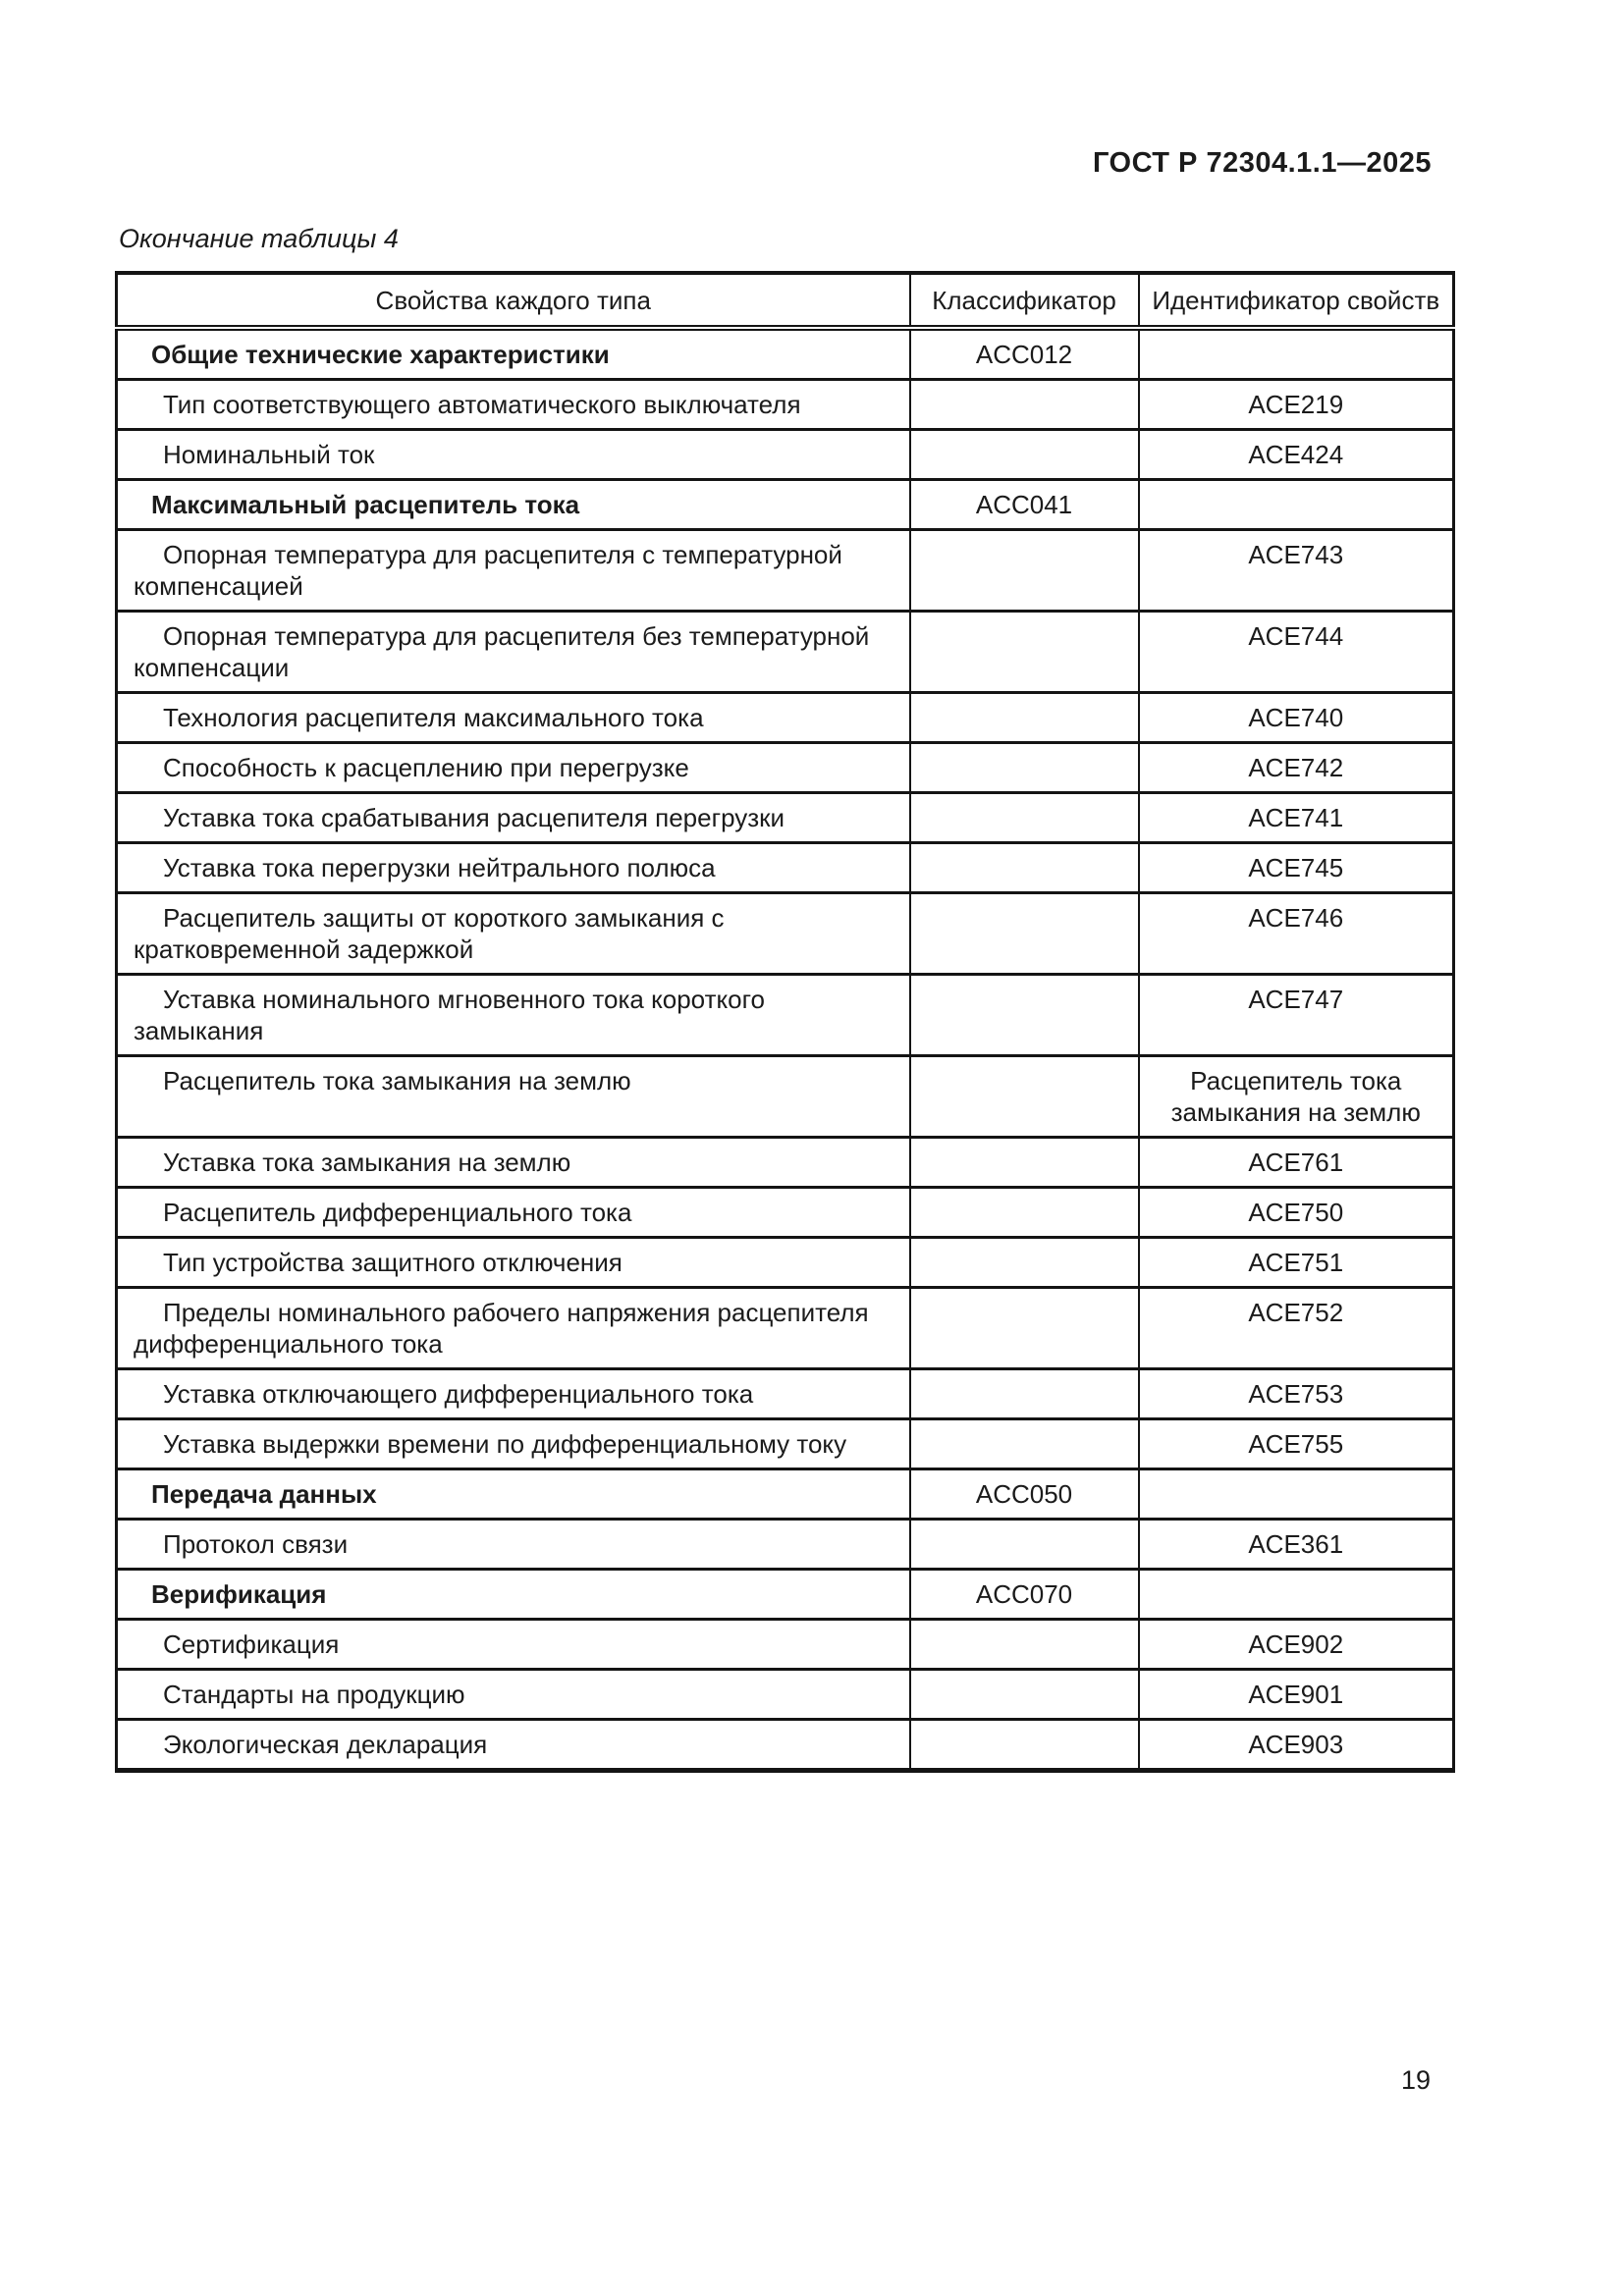 The image size is (1624, 2296). What do you see at coordinates (1296, 1443) in the screenshot?
I see `identifier-cell: ACE755` at bounding box center [1296, 1443].